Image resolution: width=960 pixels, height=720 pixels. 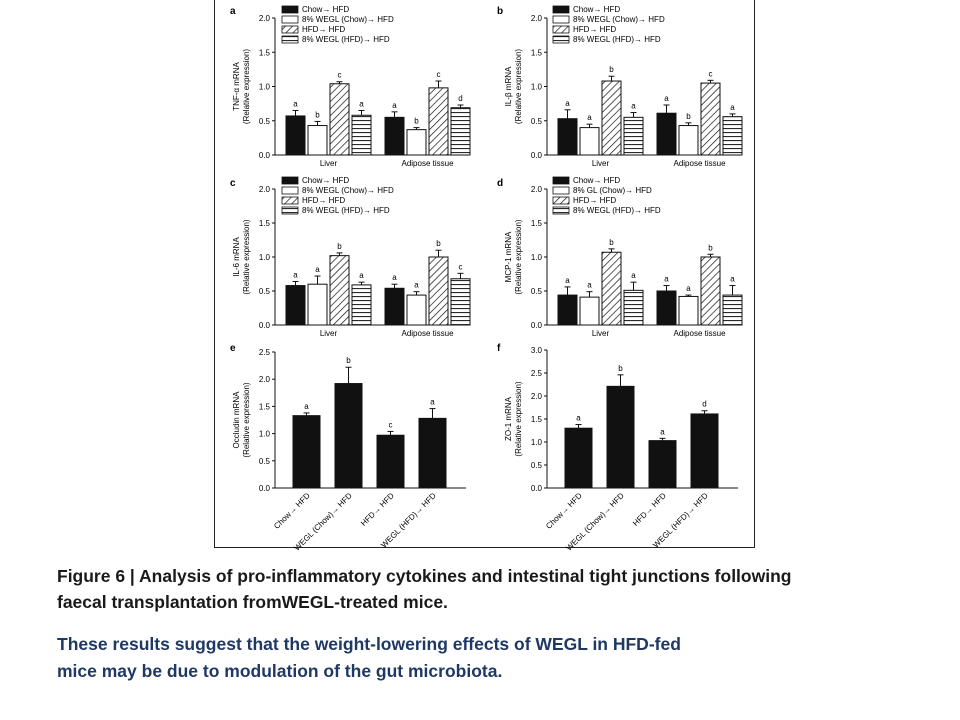 What do you see at coordinates (233, 11) in the screenshot?
I see `panel-letter: a` at bounding box center [233, 11].